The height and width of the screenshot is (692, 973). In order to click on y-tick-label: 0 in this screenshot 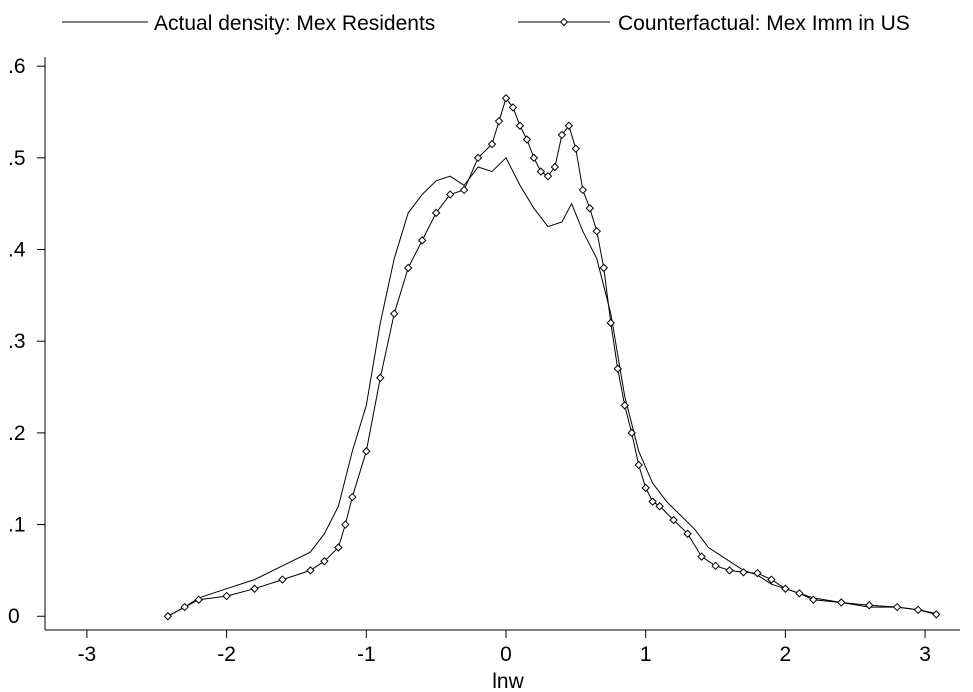, I will do `click(14, 616)`.